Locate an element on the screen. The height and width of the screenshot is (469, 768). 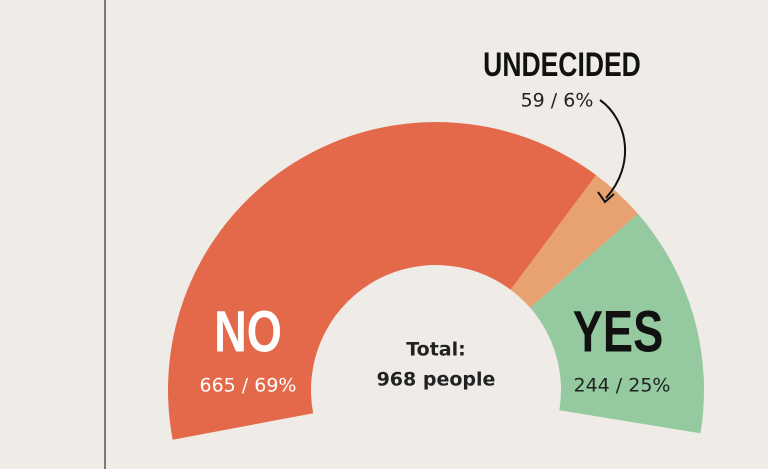
annotation-arrow is located at coordinates (613, 149).